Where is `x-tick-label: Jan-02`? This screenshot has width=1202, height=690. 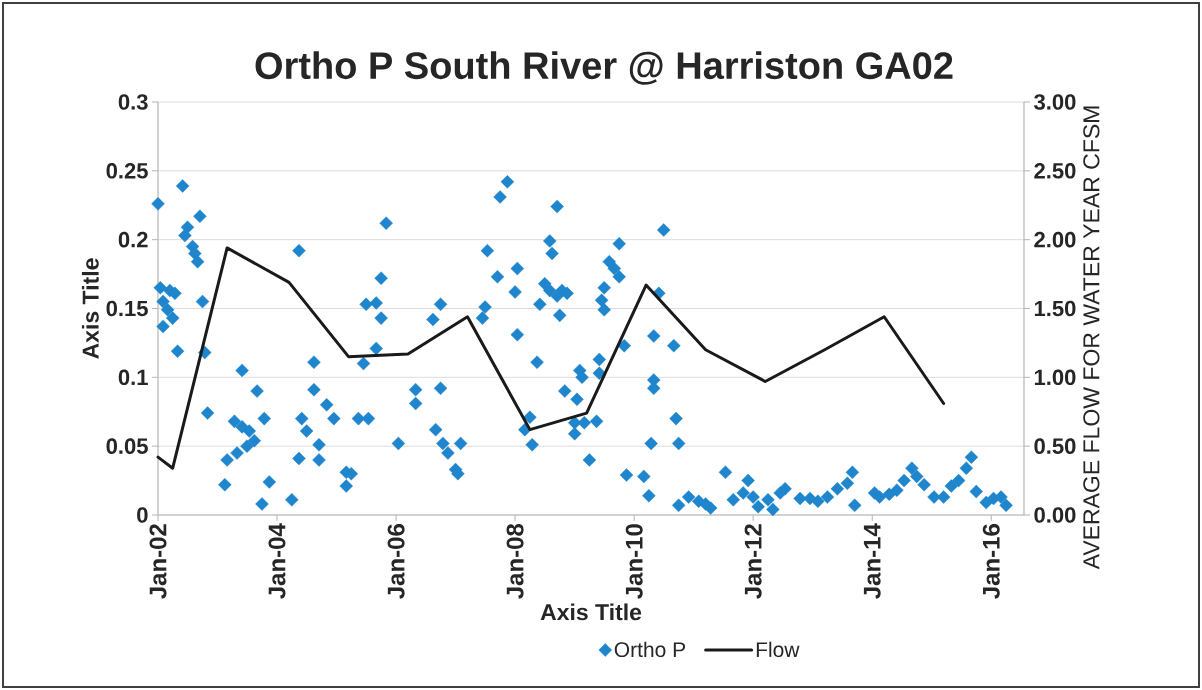
x-tick-label: Jan-02 is located at coordinates (158, 561).